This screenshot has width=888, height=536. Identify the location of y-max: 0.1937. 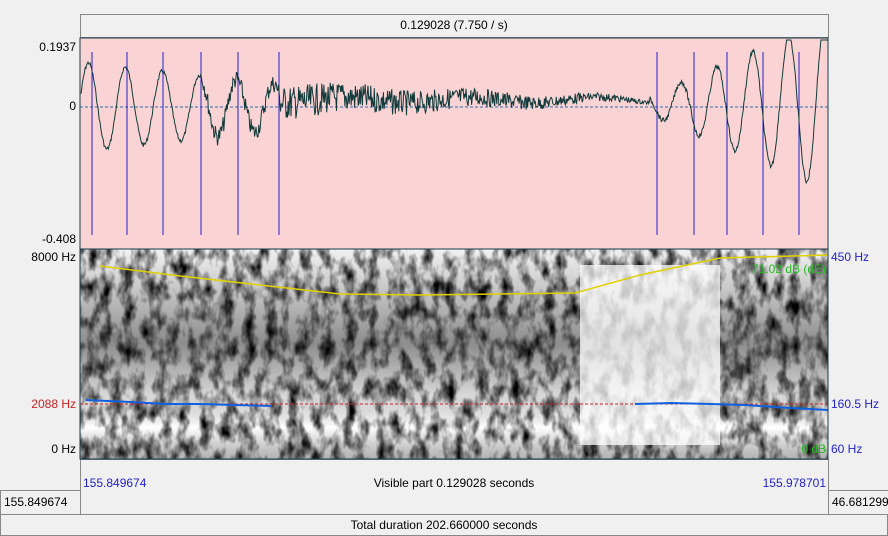
(57, 47).